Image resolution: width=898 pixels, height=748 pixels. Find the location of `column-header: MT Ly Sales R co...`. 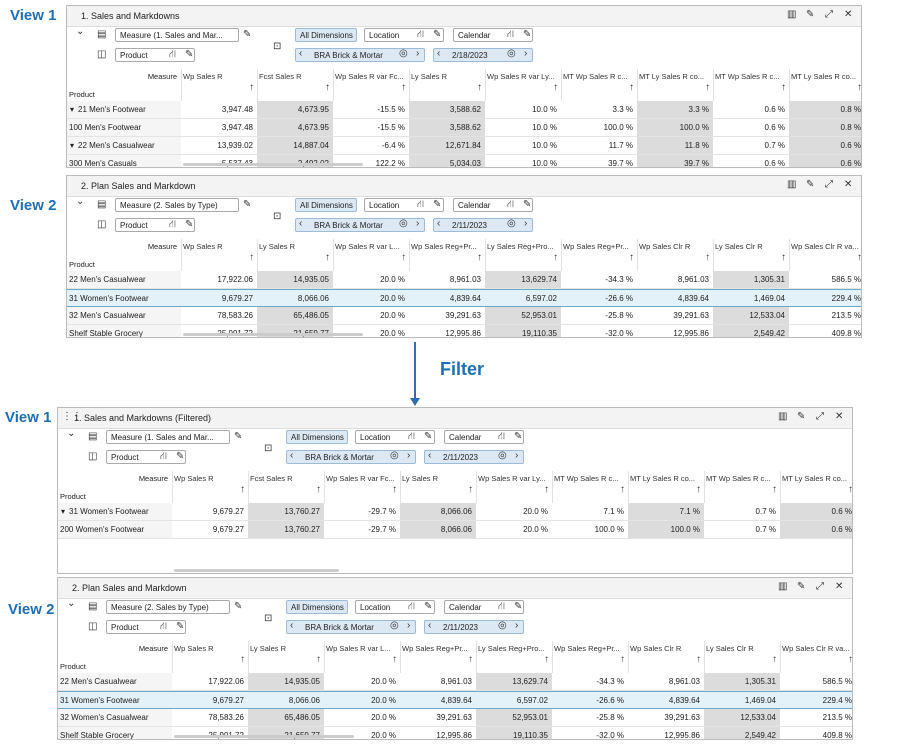

column-header: MT Ly Sales R co... is located at coordinates (824, 76).